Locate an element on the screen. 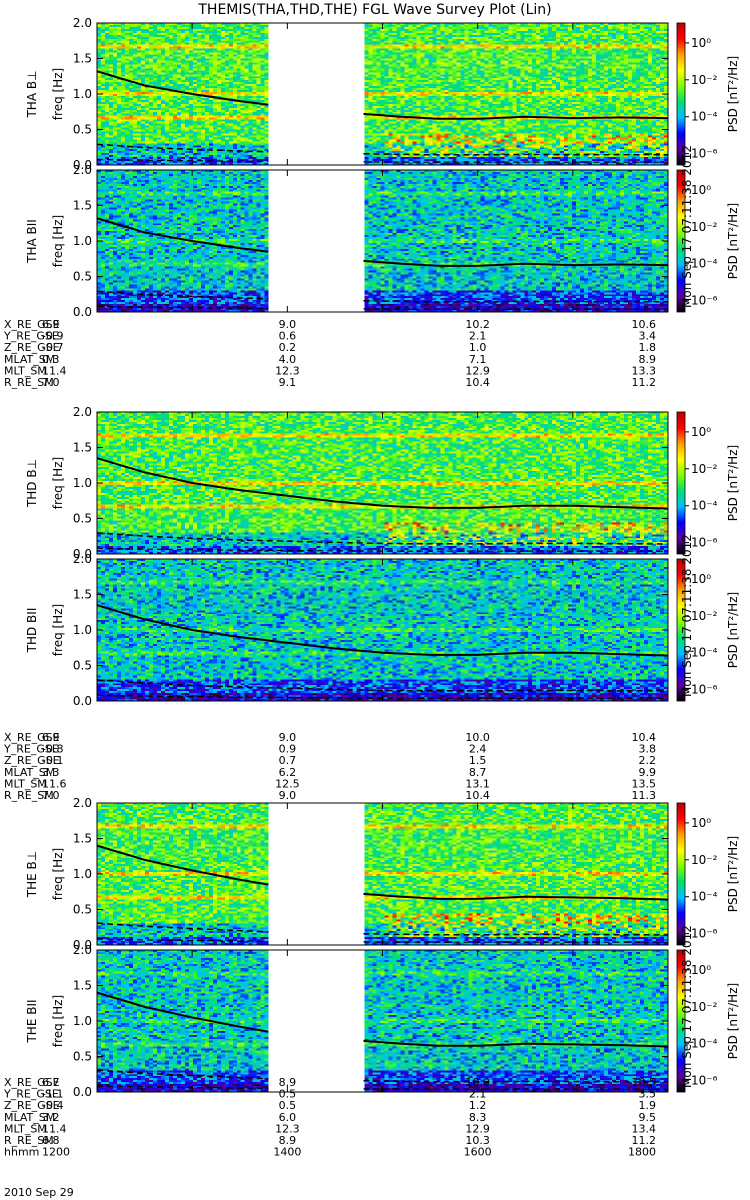  ephemeris-value: 13.1 is located at coordinates (477, 783).